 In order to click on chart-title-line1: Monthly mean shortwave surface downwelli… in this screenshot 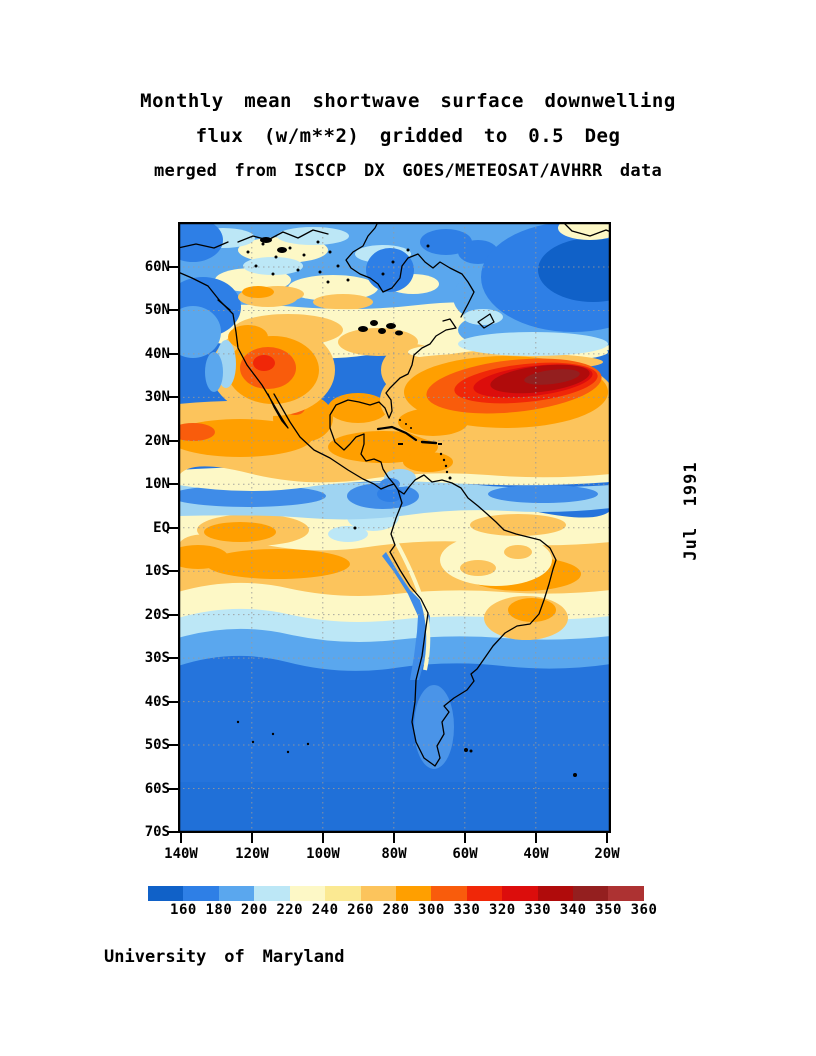, I will do `click(408, 101)`.